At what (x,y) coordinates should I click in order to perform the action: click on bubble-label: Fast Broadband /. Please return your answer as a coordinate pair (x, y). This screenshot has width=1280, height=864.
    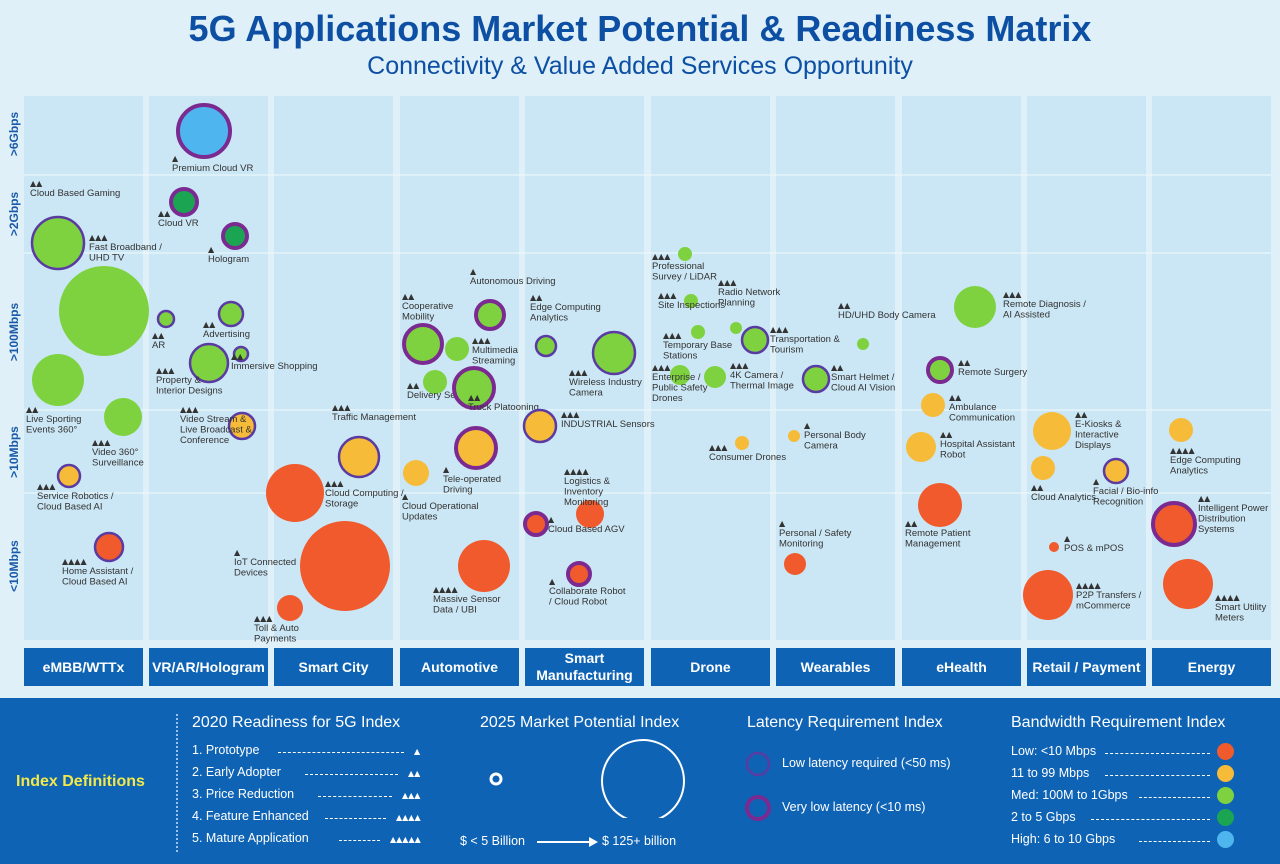
    Looking at the image, I should click on (125, 247).